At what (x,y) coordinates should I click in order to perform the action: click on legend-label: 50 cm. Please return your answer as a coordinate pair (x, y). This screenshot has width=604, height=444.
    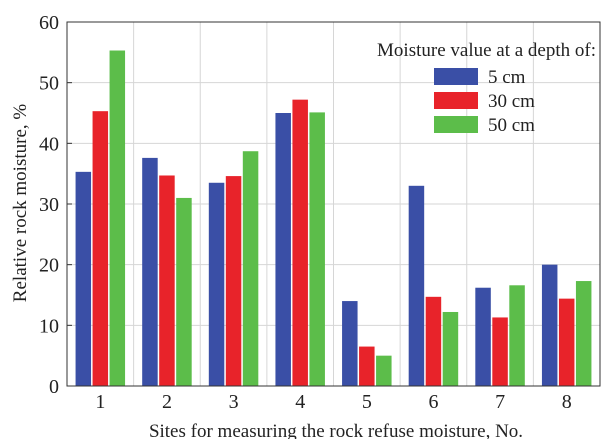
    Looking at the image, I should click on (511, 125).